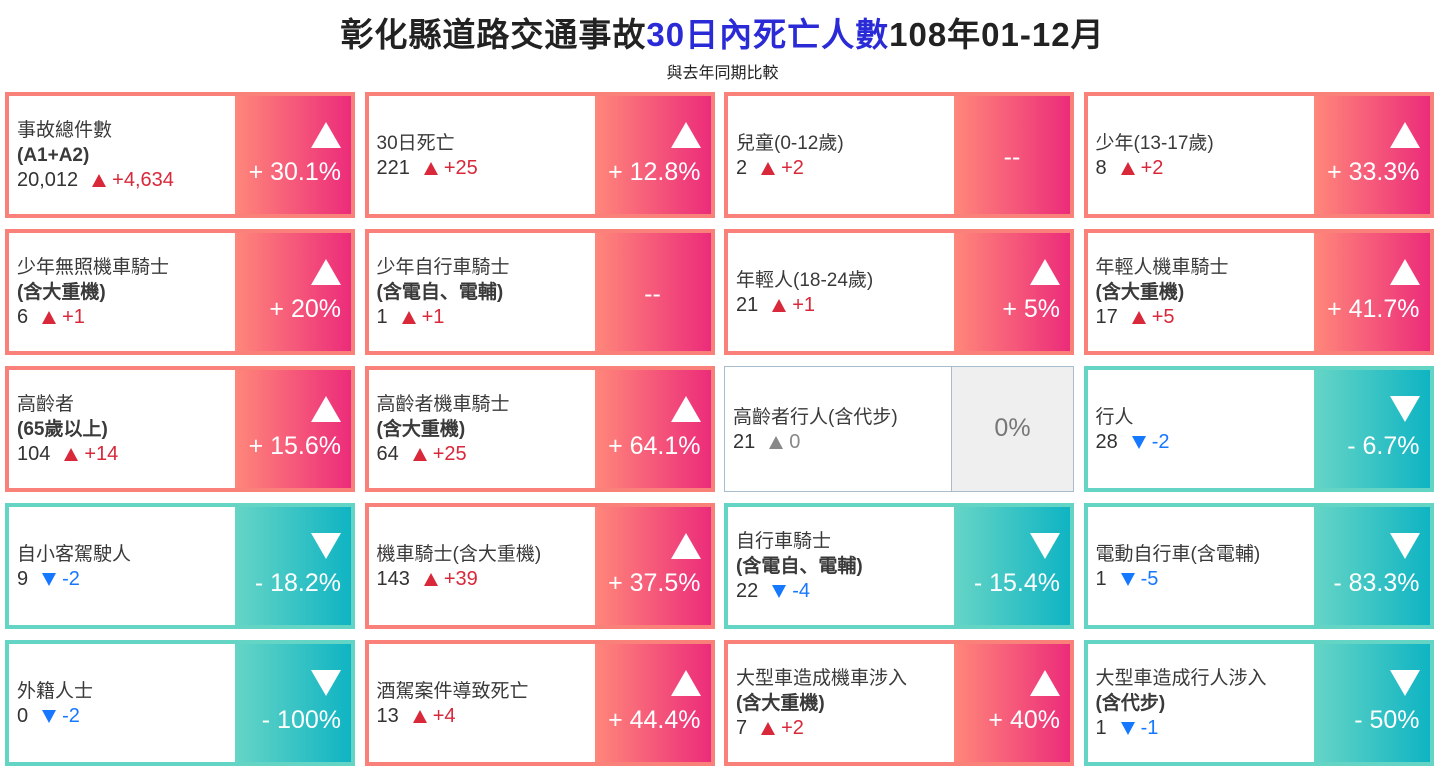  Describe the element at coordinates (652, 429) in the screenshot. I see `kpi-change-panel: + 64.1%` at that location.